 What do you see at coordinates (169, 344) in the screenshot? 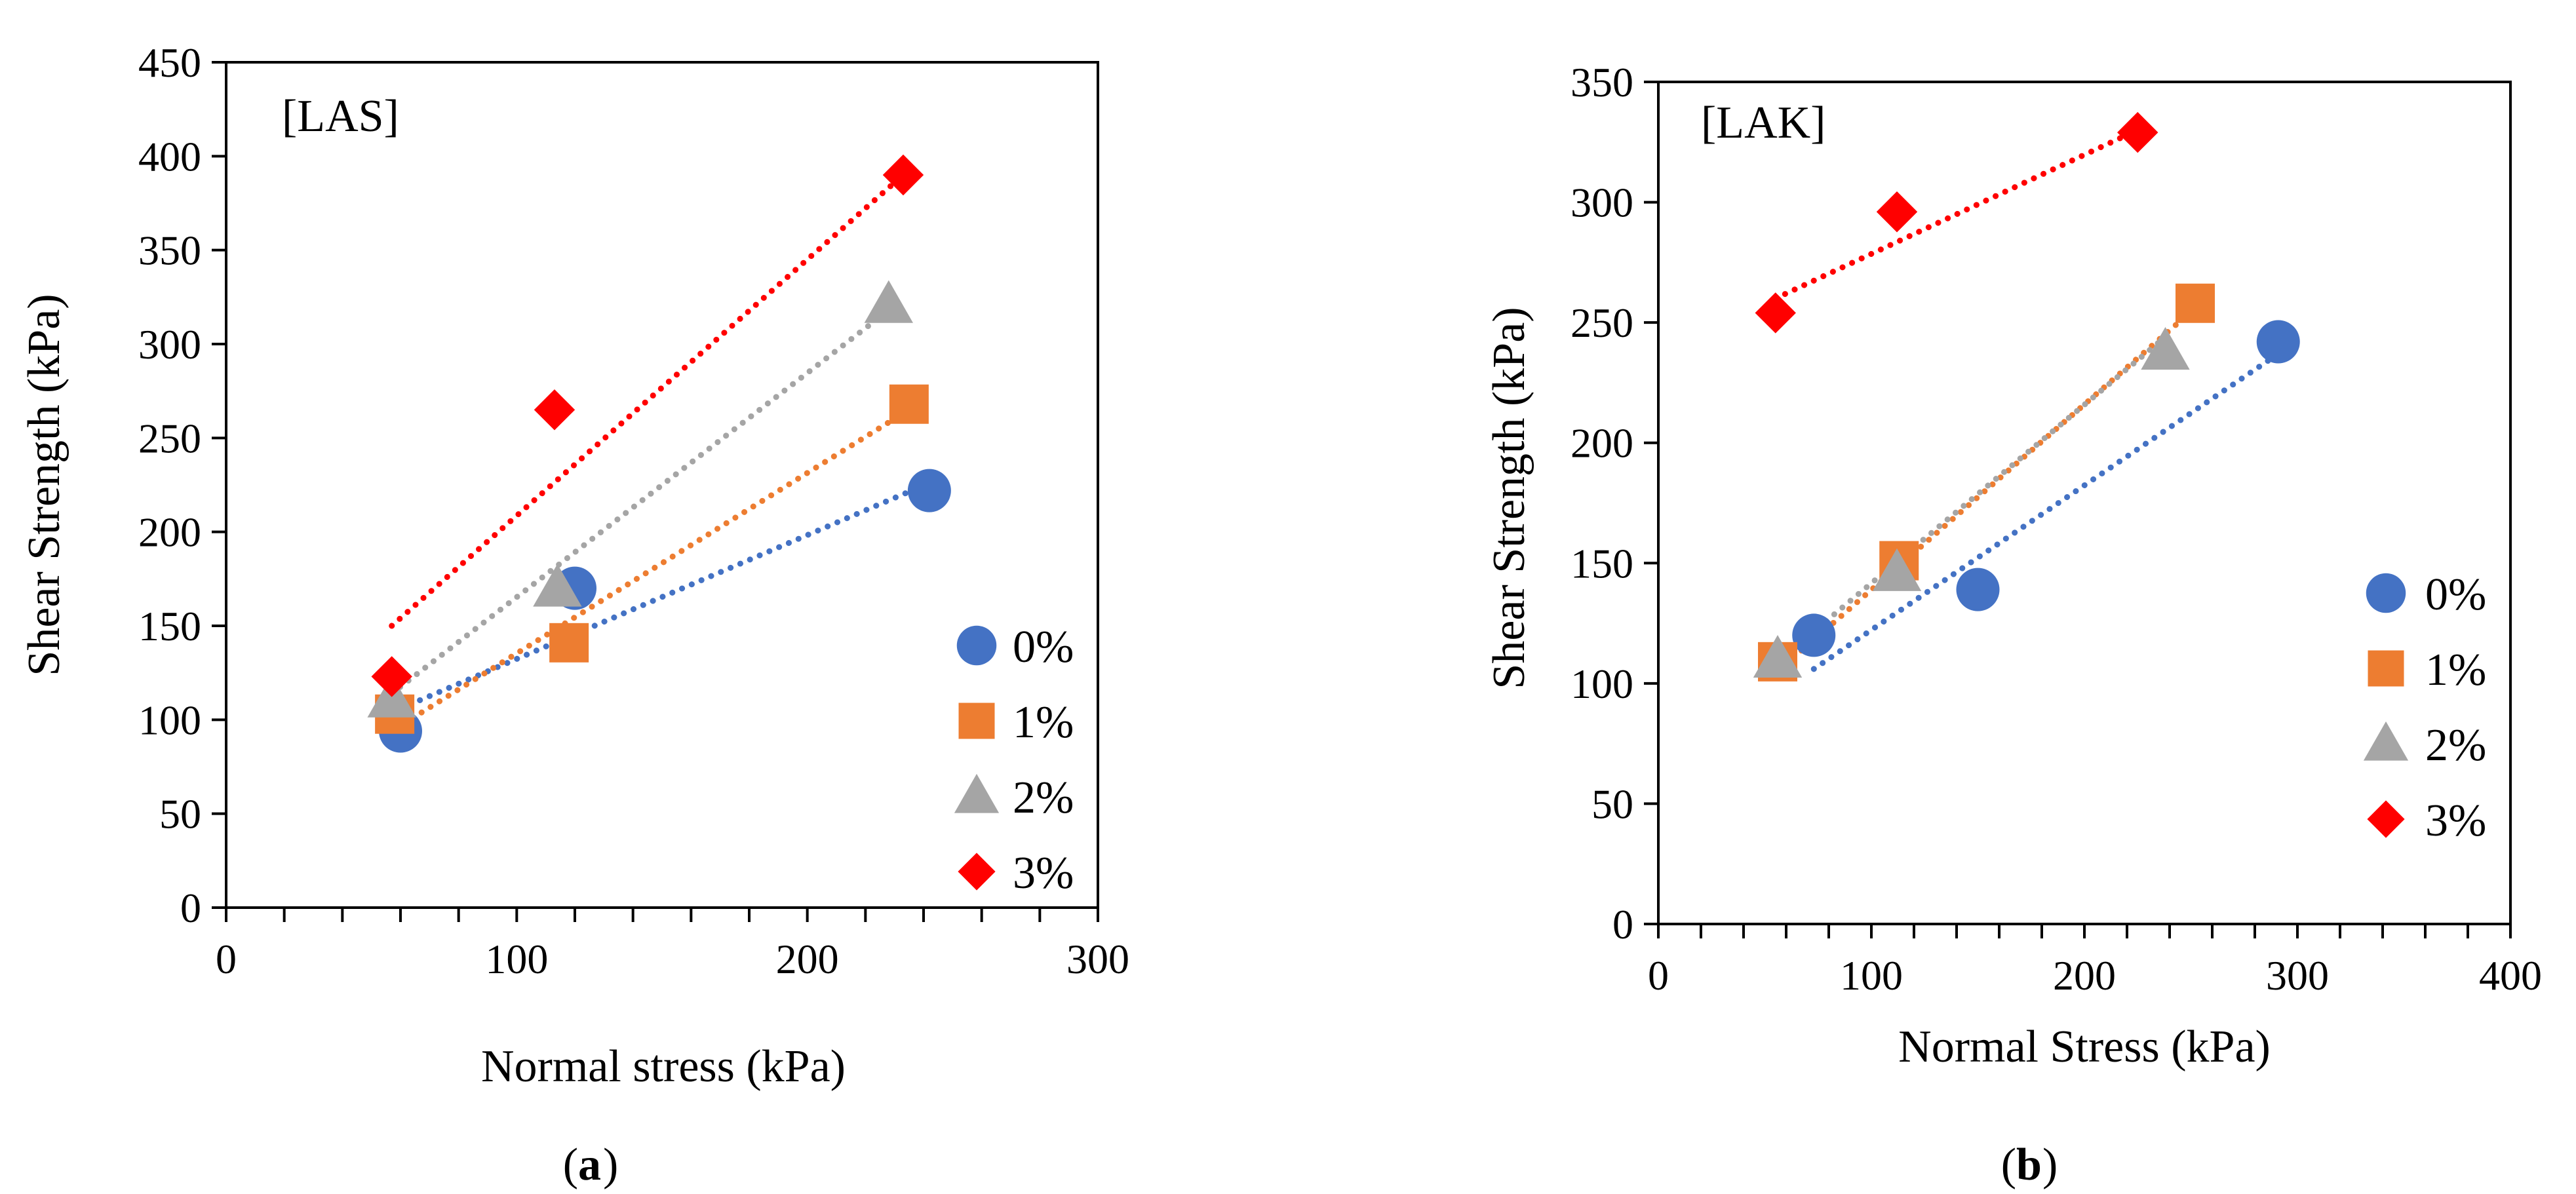
I see `pa-y-tick-label: 300` at bounding box center [169, 344].